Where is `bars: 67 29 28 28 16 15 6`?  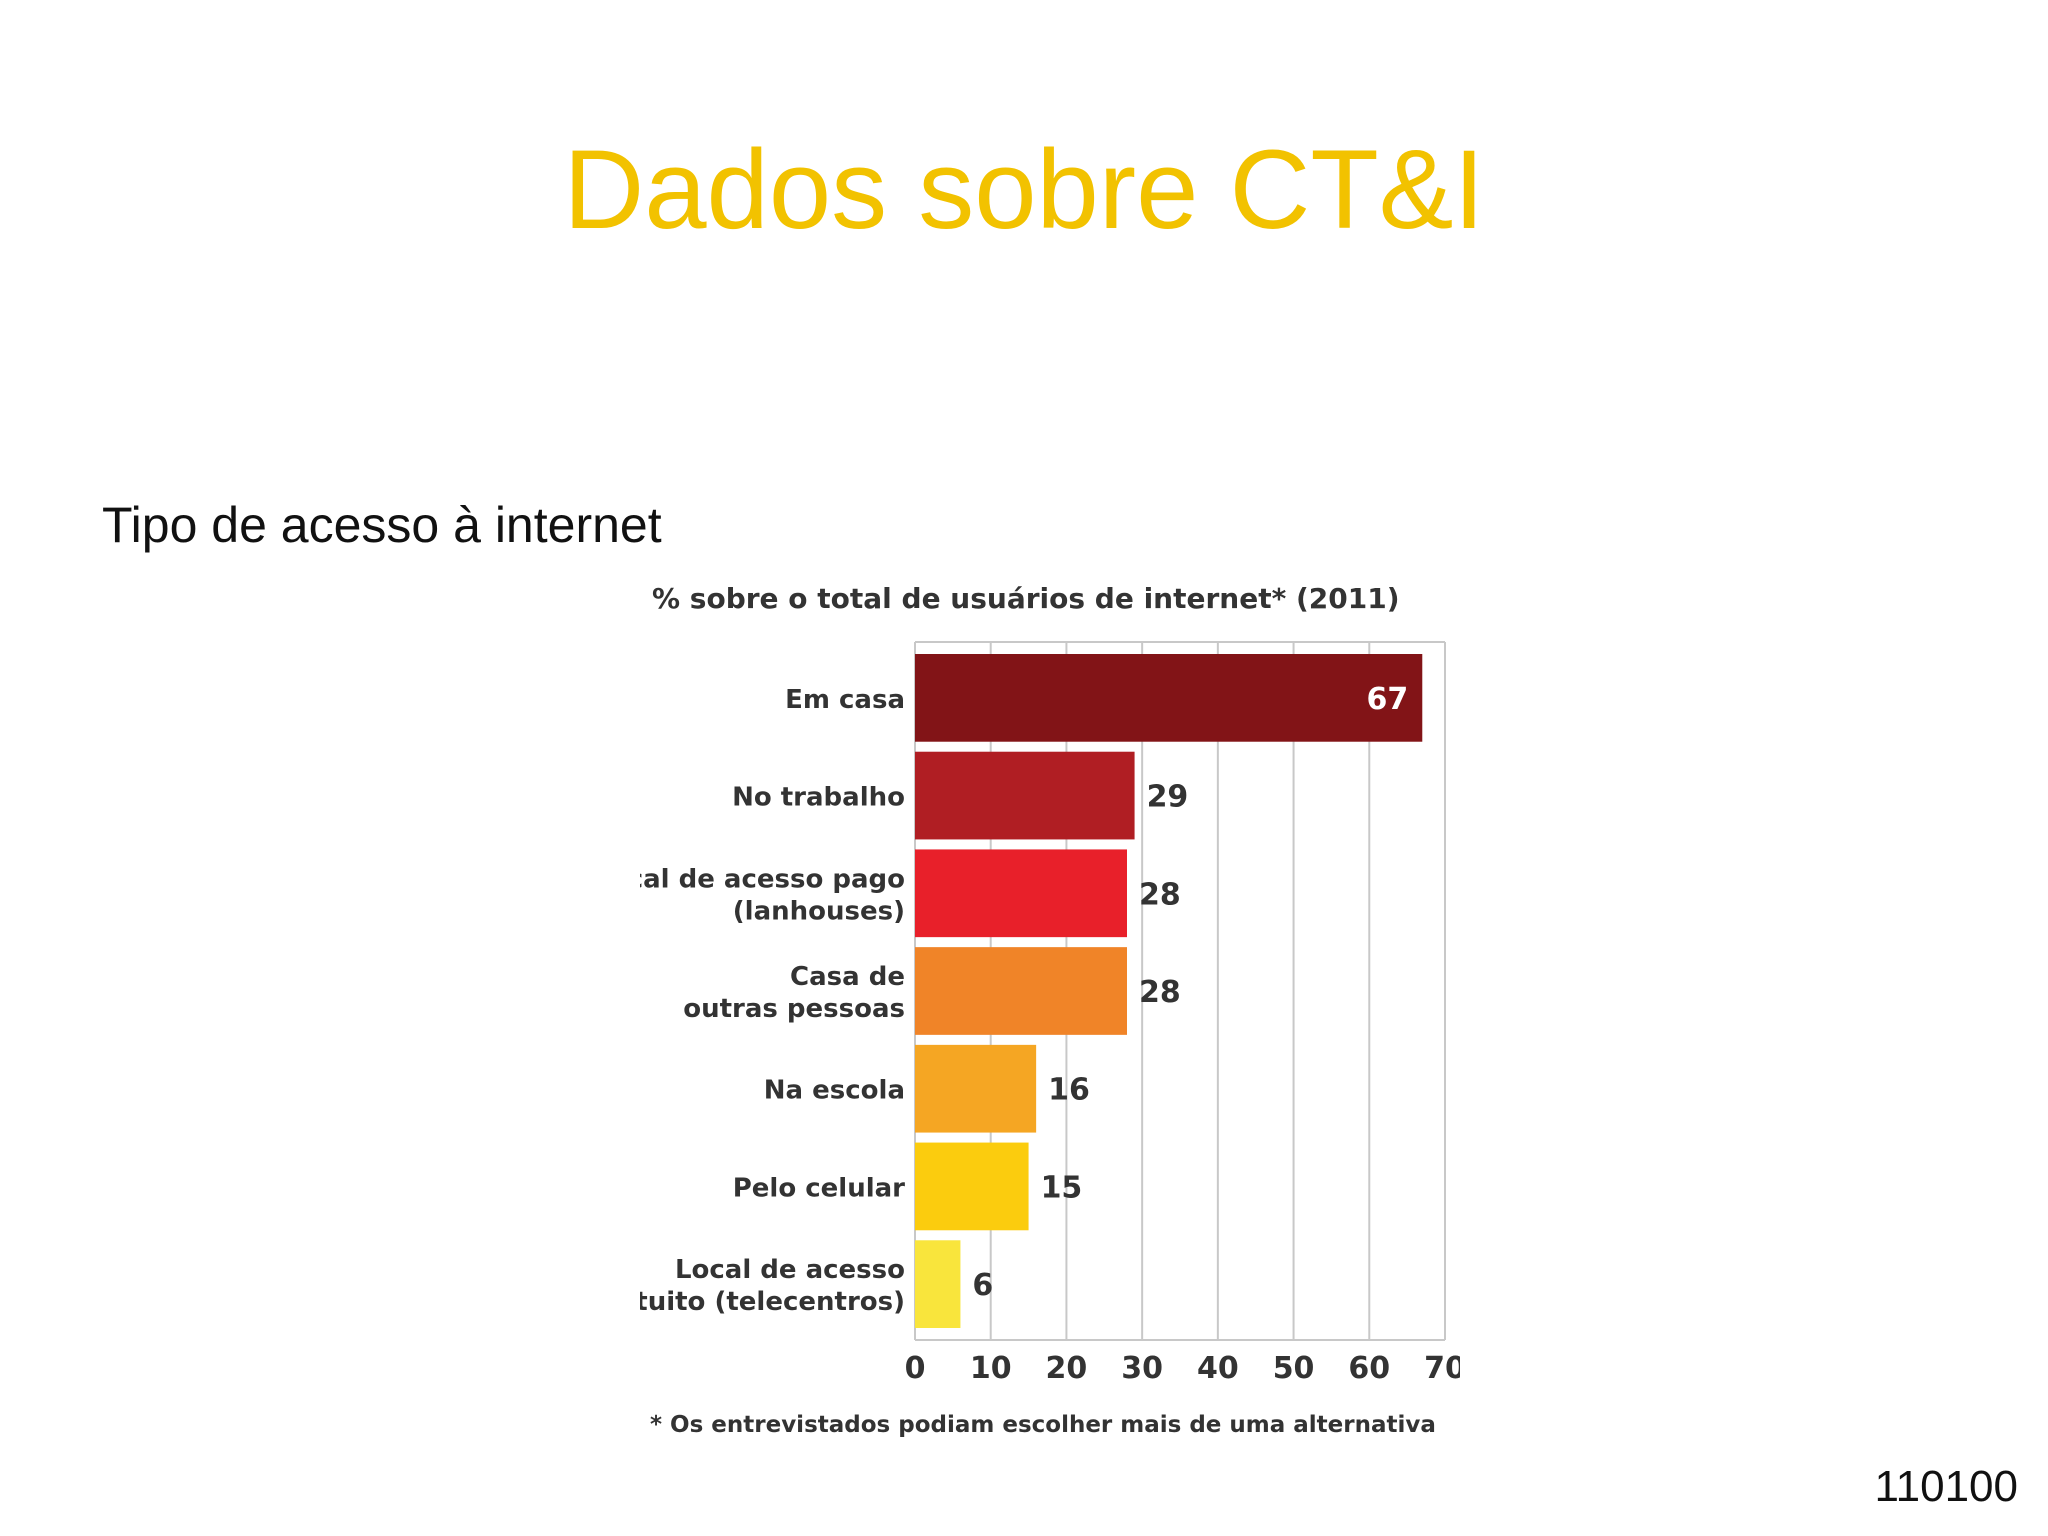
bars: 67 29 28 28 16 15 6 is located at coordinates (1169, 991).